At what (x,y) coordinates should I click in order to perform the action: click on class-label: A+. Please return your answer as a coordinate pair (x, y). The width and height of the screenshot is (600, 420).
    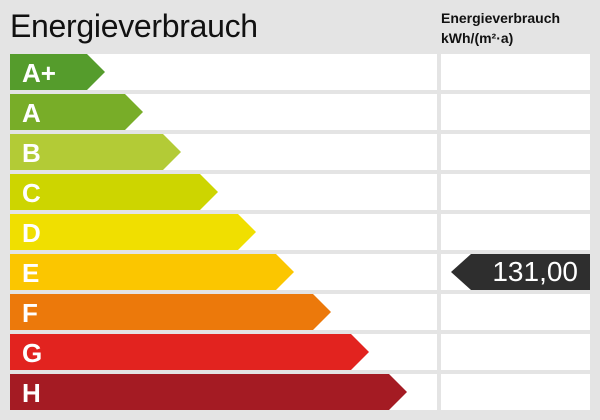
    Looking at the image, I should click on (39, 73).